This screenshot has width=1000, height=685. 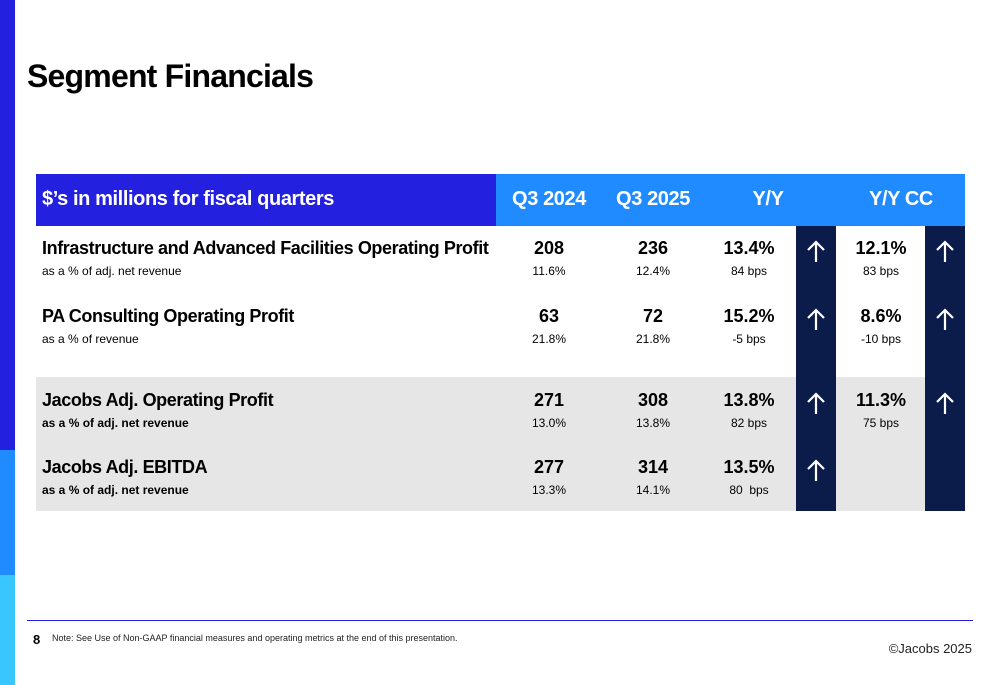 I want to click on yy-bps: 84 bps, so click(x=749, y=271).